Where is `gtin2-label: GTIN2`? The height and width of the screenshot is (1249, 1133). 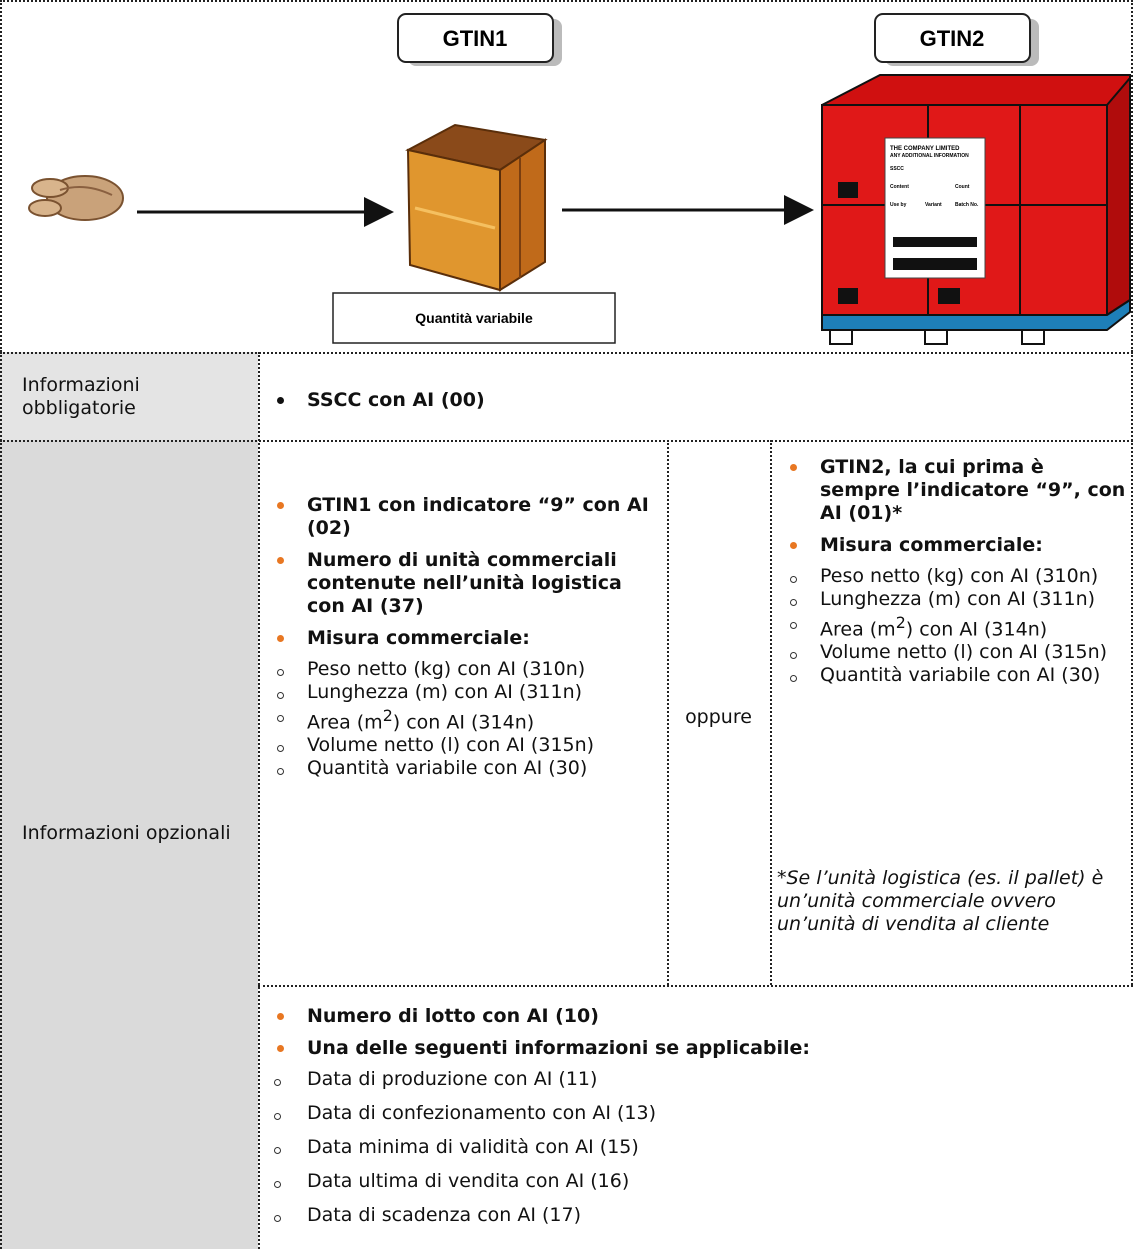 gtin2-label: GTIN2 is located at coordinates (952, 38).